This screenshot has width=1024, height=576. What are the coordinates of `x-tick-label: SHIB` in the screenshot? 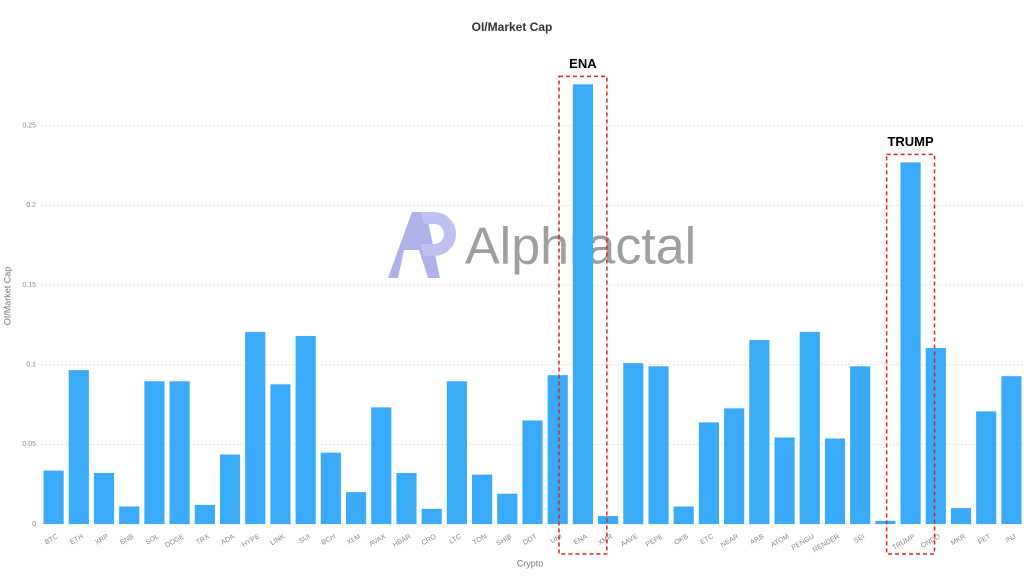 It's located at (505, 540).